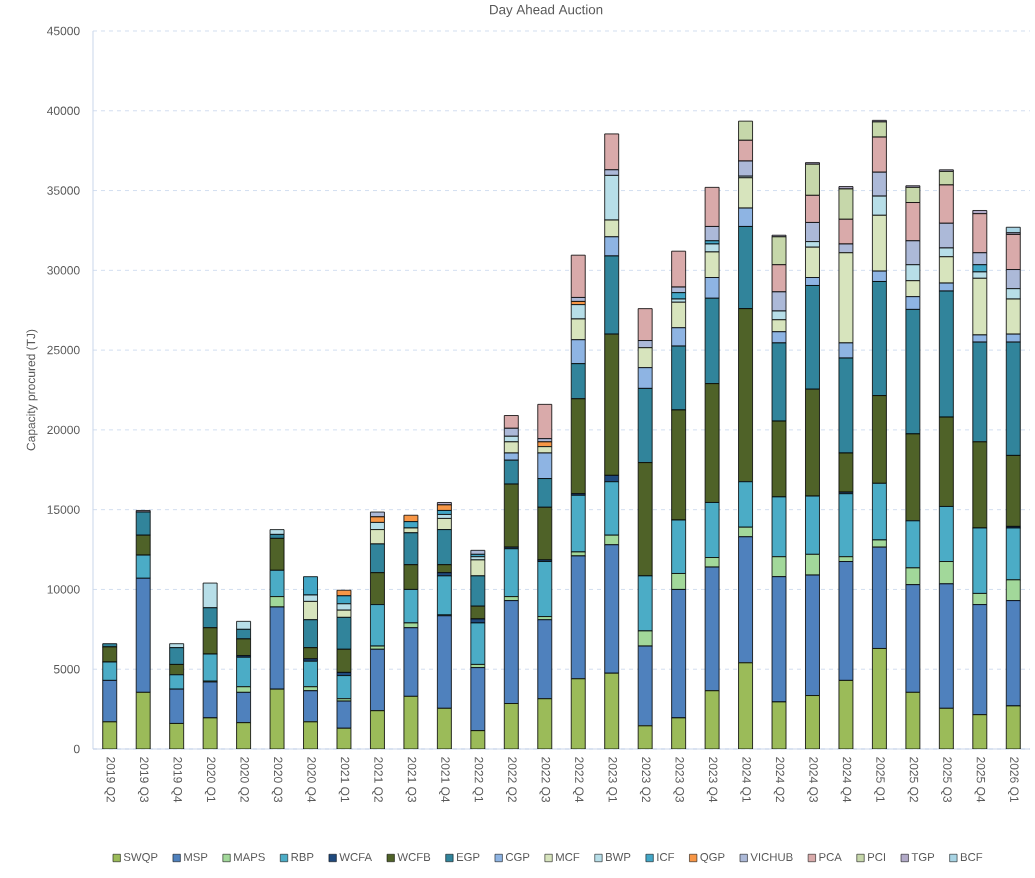 The width and height of the screenshot is (1035, 878). What do you see at coordinates (249, 857) in the screenshot?
I see `legend-label: MAPS` at bounding box center [249, 857].